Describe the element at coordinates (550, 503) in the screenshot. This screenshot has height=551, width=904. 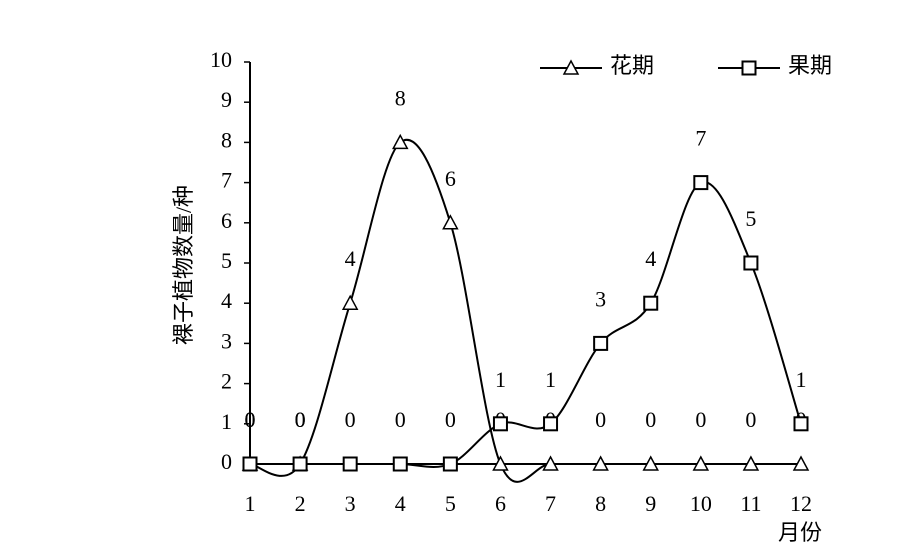
I see `x-tick-label: 7` at that location.